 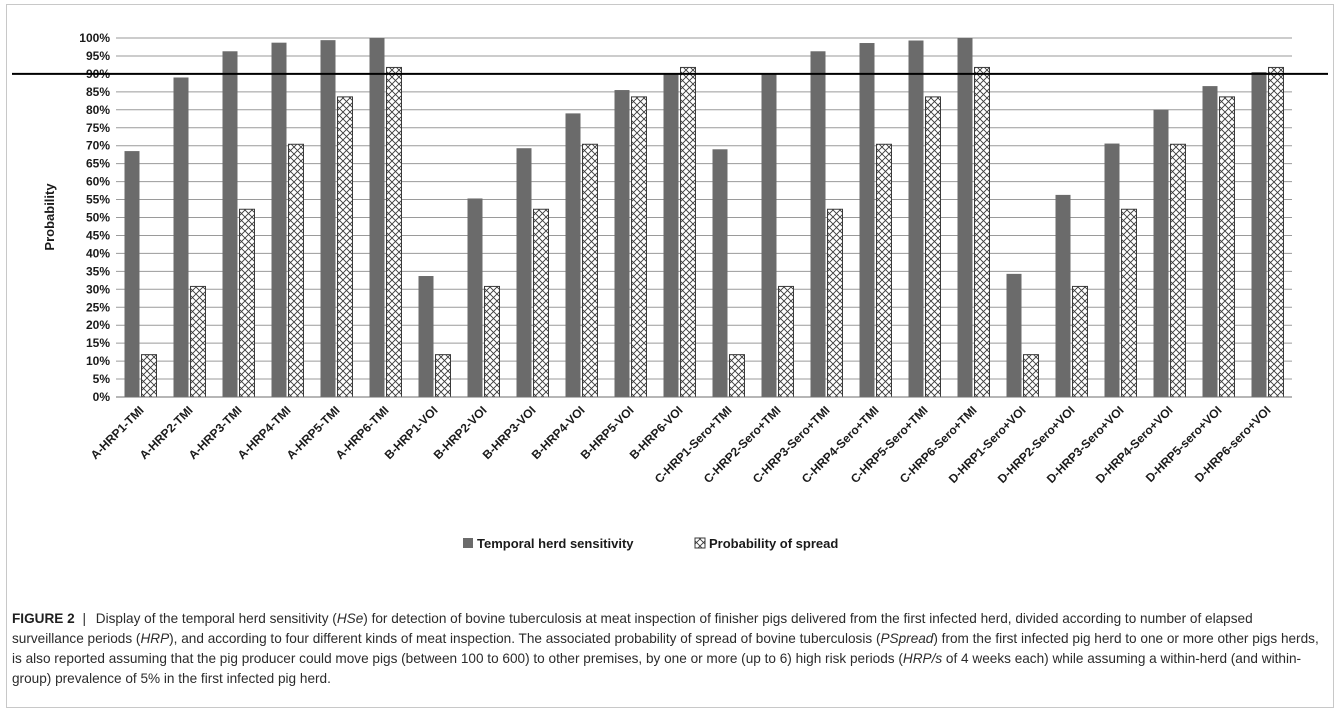 I want to click on legend-label-temporal-herd-sensitivity: Temporal herd sensitivity, so click(x=555, y=543).